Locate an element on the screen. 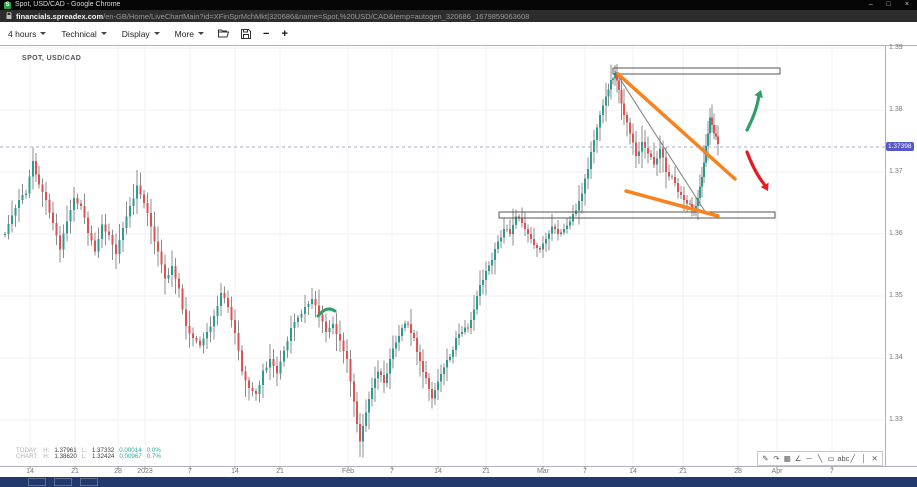 This screenshot has height=487, width=917. y-axis-label: 1.39 is located at coordinates (896, 47).